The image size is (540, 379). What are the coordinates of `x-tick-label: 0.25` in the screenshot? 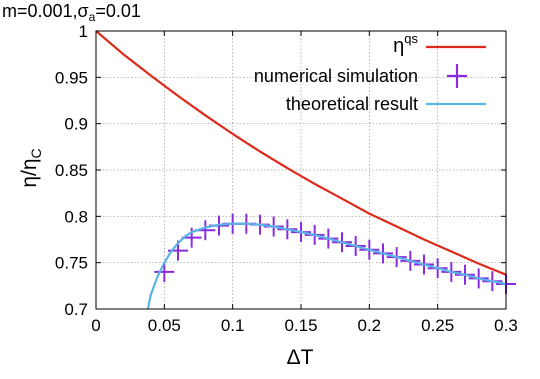 It's located at (437, 325).